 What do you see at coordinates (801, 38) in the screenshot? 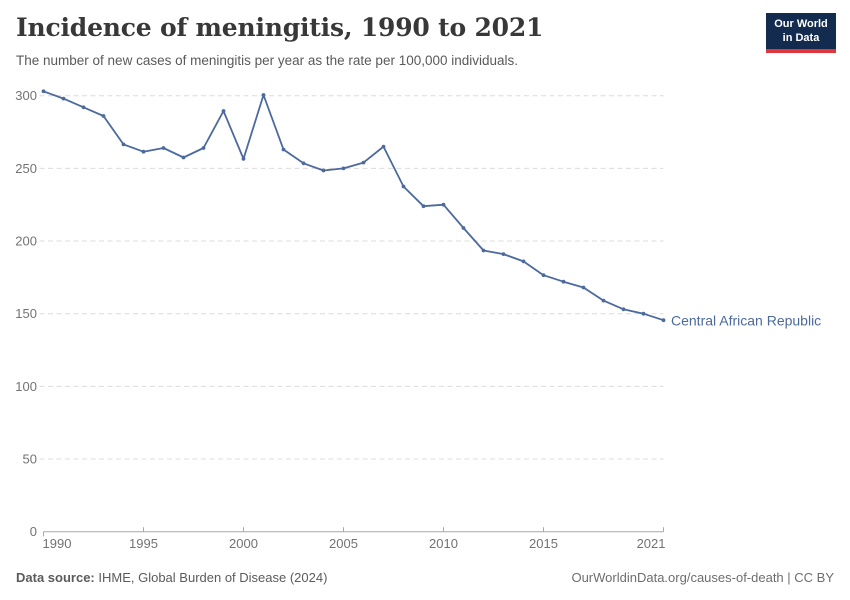
I see `owid-logo-line2: in Data` at bounding box center [801, 38].